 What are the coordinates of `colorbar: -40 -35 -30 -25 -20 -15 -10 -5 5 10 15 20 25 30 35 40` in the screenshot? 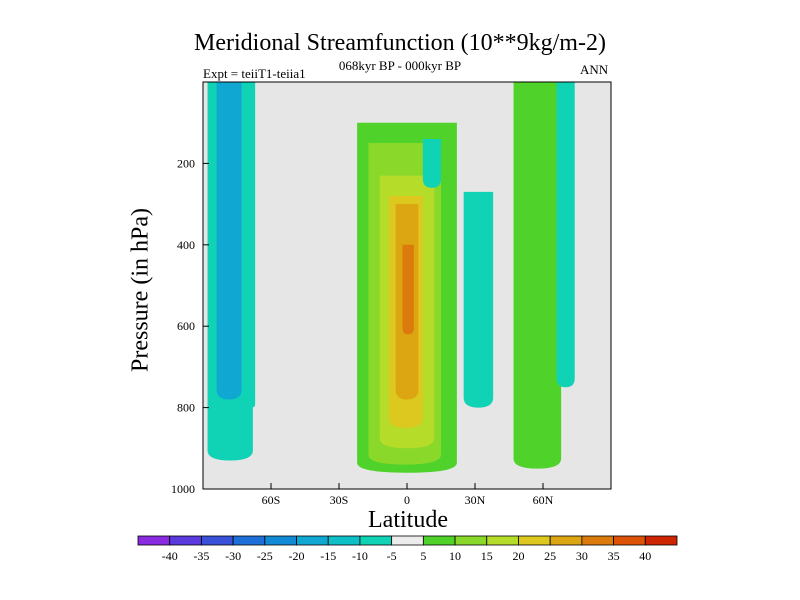 It's located at (407, 549).